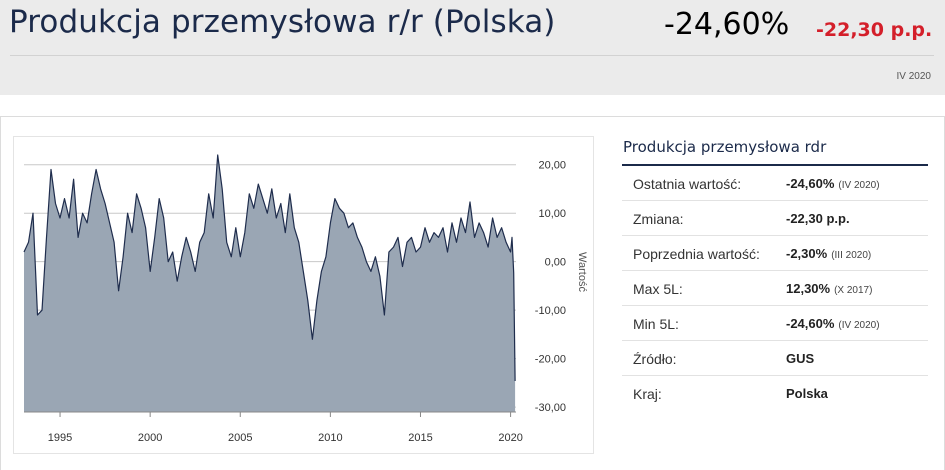 The height and width of the screenshot is (470, 945). What do you see at coordinates (647, 394) in the screenshot?
I see `info-label: Kraj:` at bounding box center [647, 394].